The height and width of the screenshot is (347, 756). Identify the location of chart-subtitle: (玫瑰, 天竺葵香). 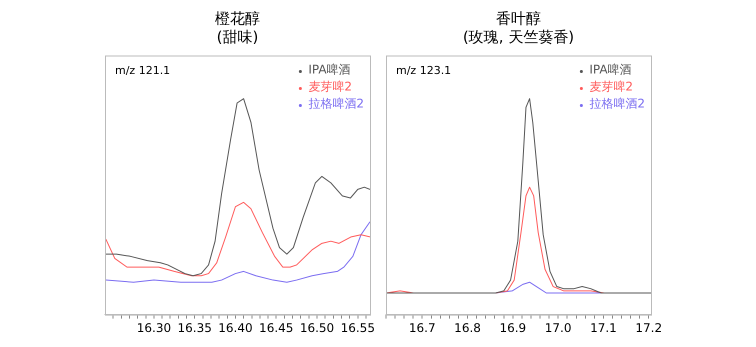
(518, 37).